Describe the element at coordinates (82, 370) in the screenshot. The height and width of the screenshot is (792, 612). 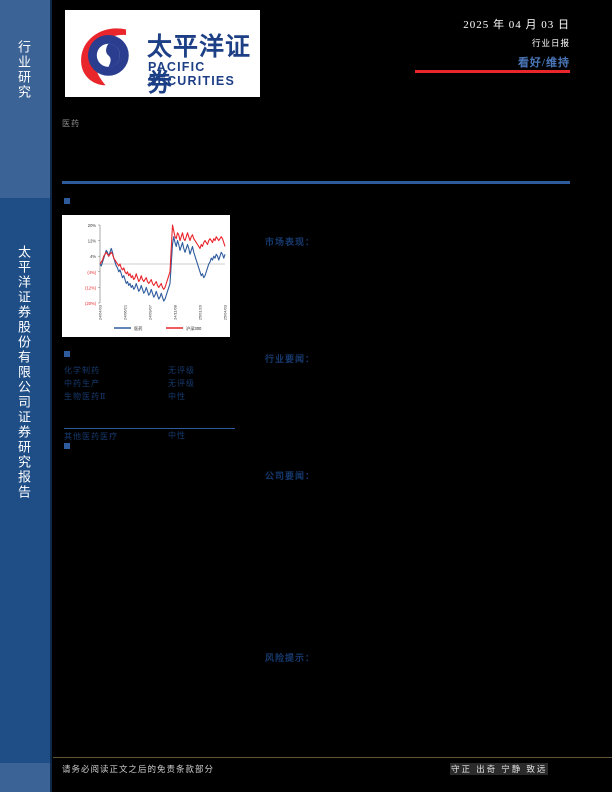
I see `rating-name: 化学制药` at that location.